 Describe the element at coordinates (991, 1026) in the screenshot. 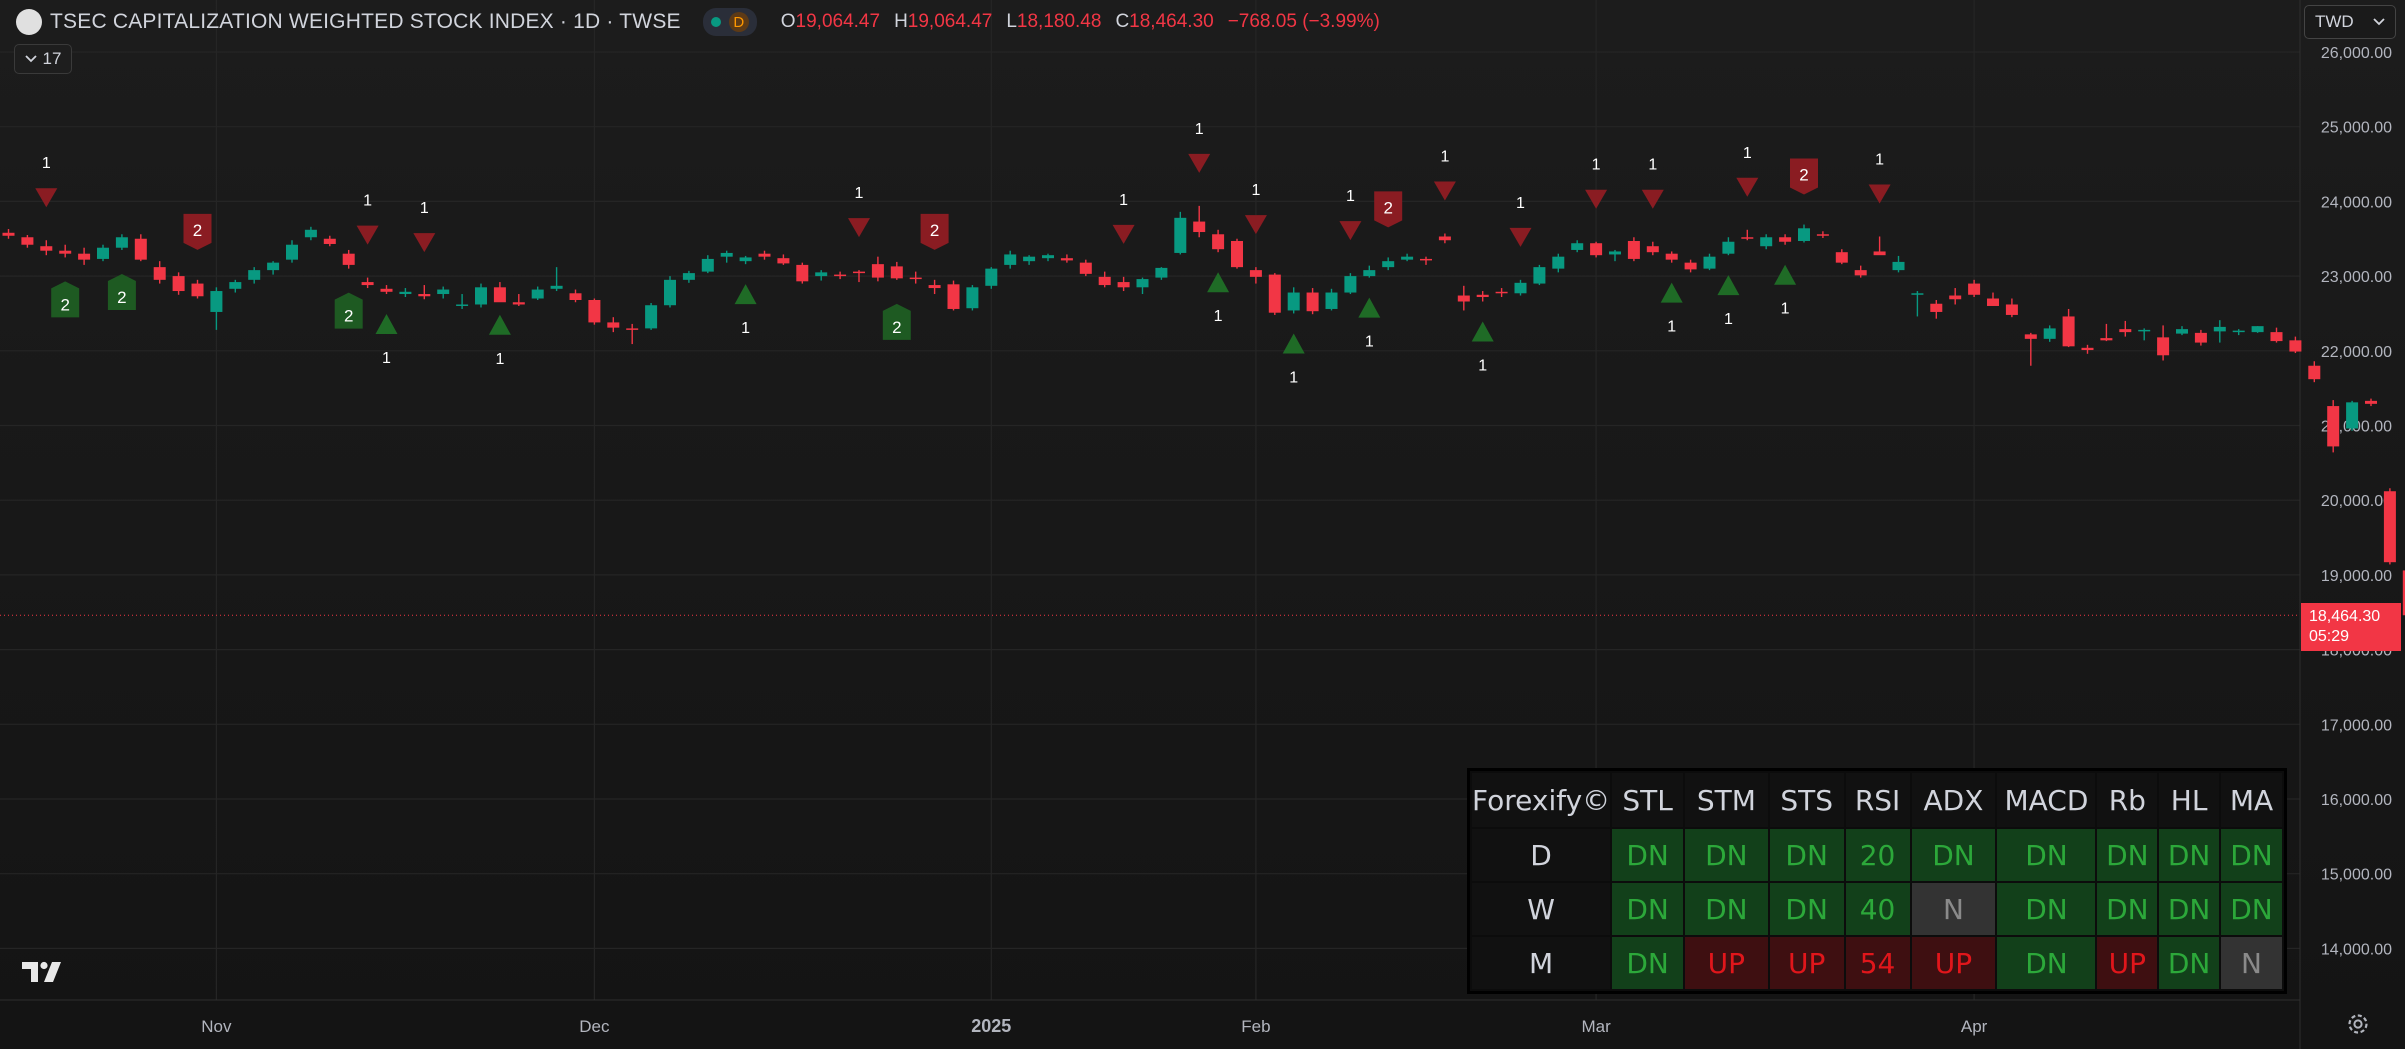

I see `x-tick-label: 2025` at that location.